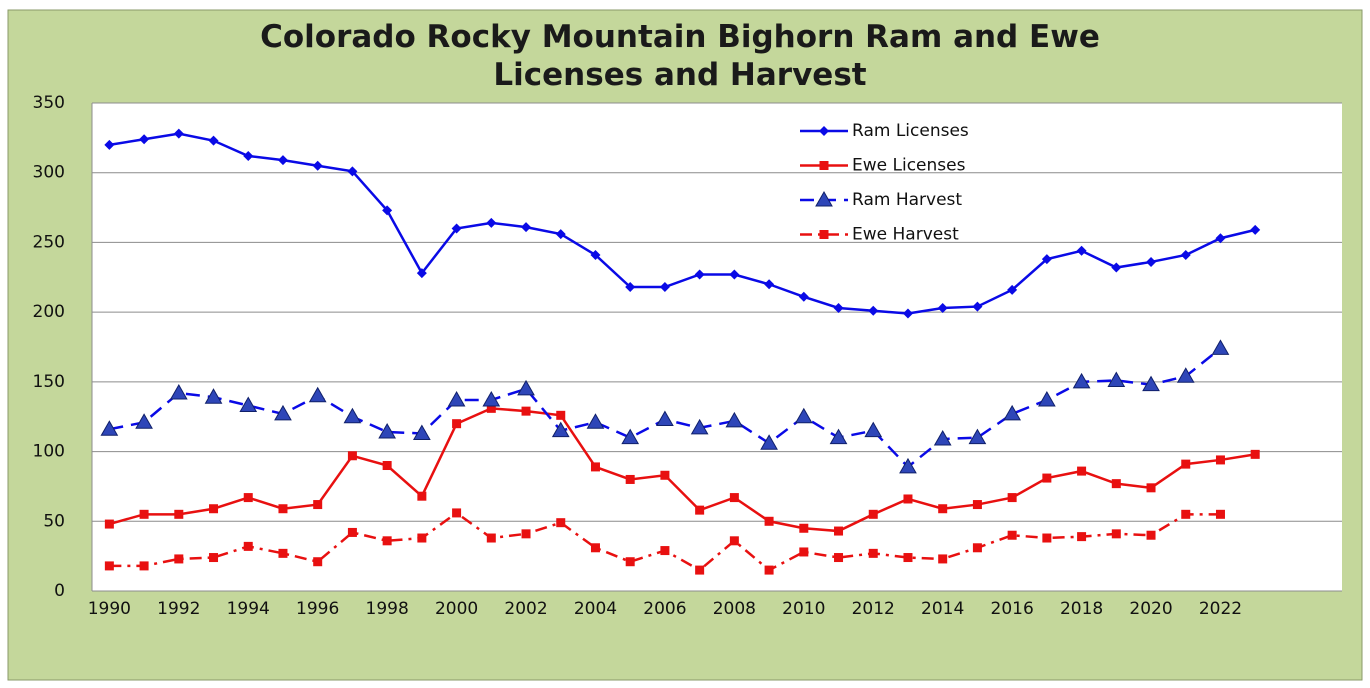  What do you see at coordinates (109, 609) in the screenshot?
I see `x-tick-label: 1990` at bounding box center [109, 609].